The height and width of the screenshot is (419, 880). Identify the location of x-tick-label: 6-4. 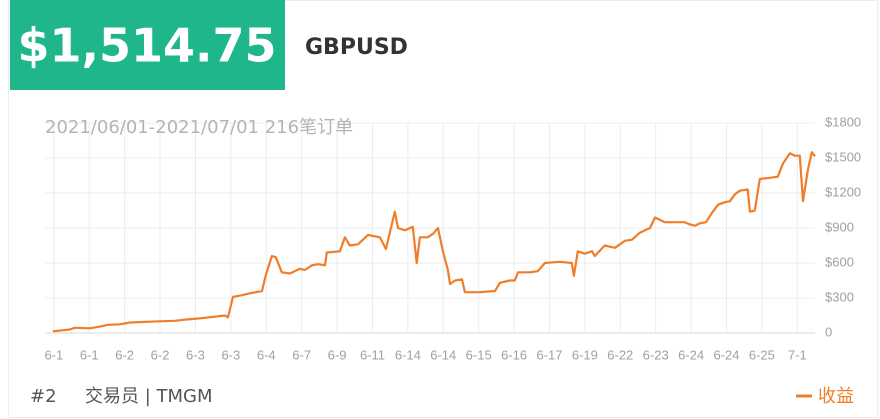
(266, 354).